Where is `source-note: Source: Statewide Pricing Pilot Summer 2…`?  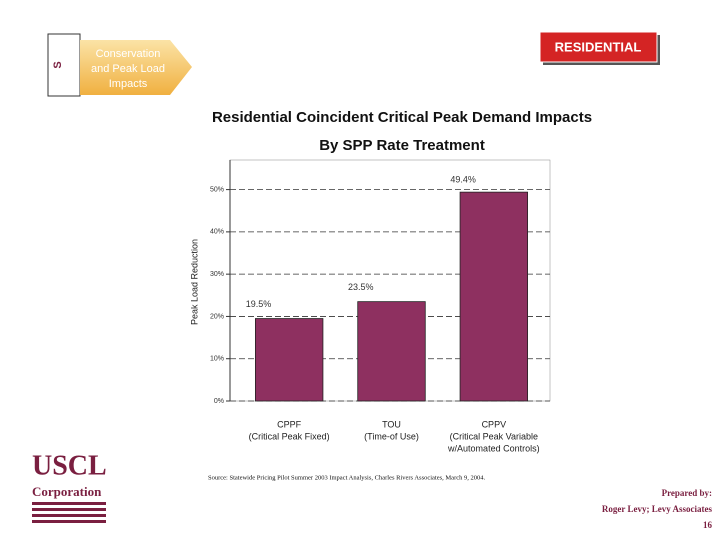
source-note: Source: Statewide Pricing Pilot Summer 2… is located at coordinates (346, 477).